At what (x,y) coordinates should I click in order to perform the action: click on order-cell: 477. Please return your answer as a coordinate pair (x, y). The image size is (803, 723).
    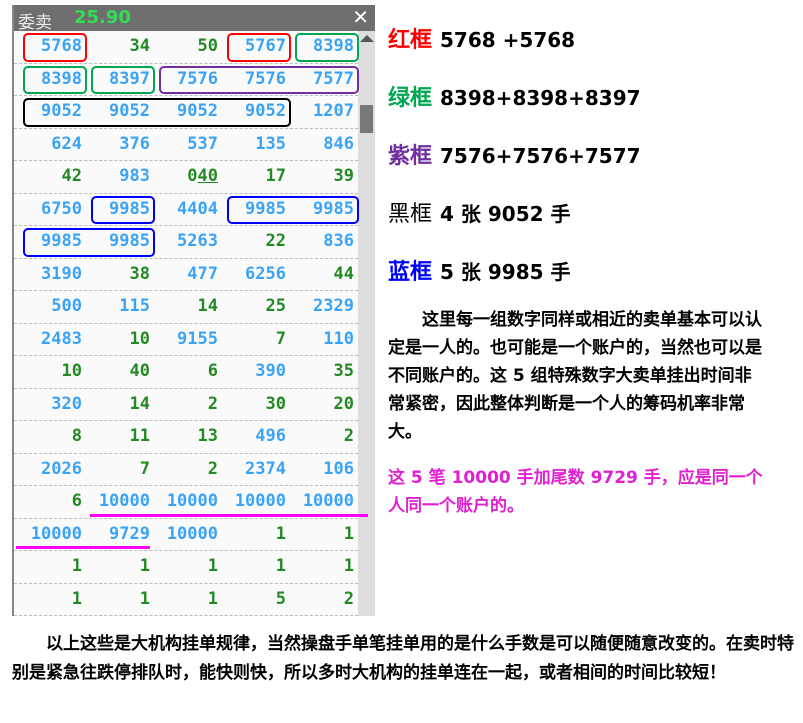
    Looking at the image, I should click on (202, 273).